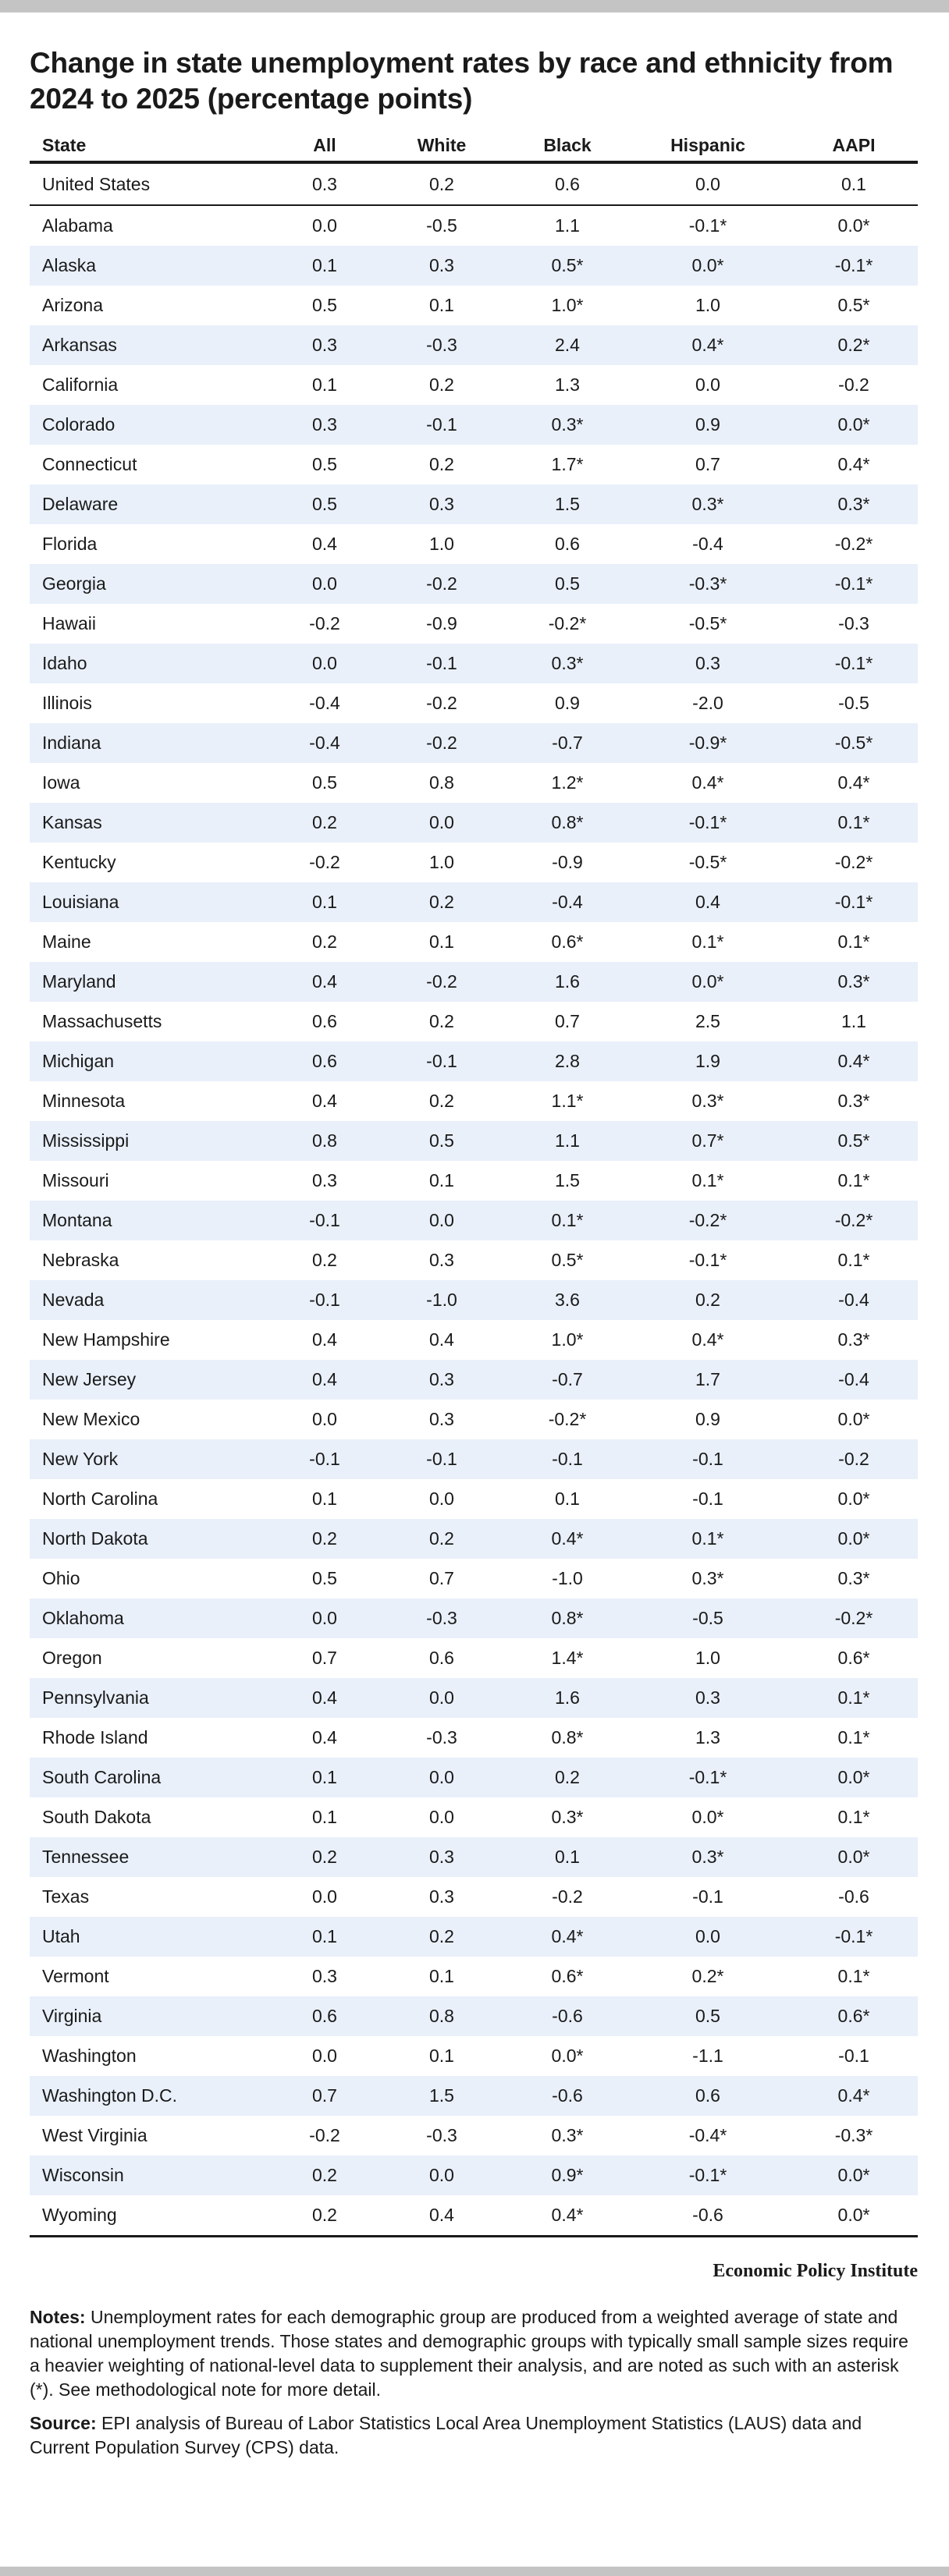 This screenshot has height=2576, width=949. Describe the element at coordinates (66, 1896) in the screenshot. I see `row-state-cell: Texas` at that location.